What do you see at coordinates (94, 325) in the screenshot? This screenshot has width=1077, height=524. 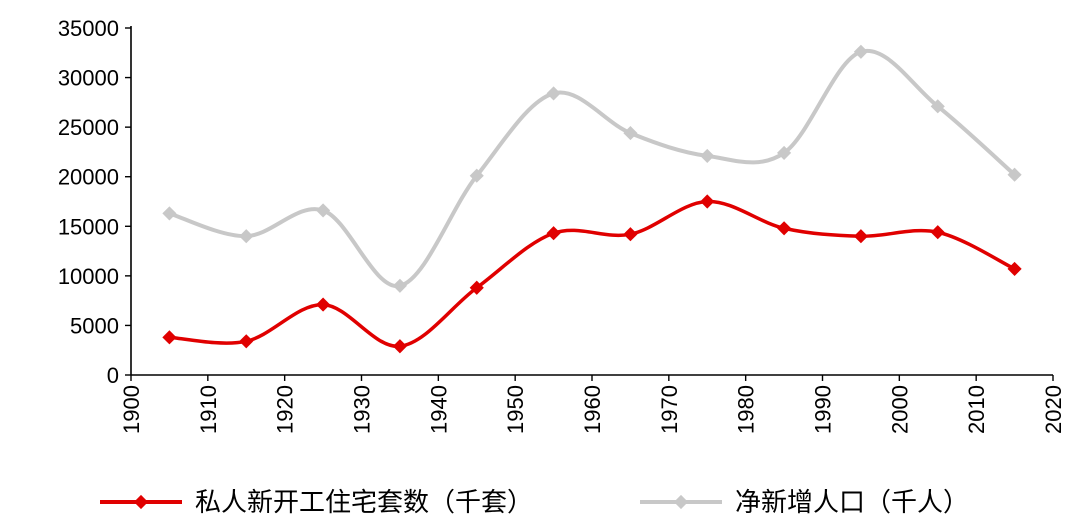 I see `y-tick-label: 5000` at bounding box center [94, 325].